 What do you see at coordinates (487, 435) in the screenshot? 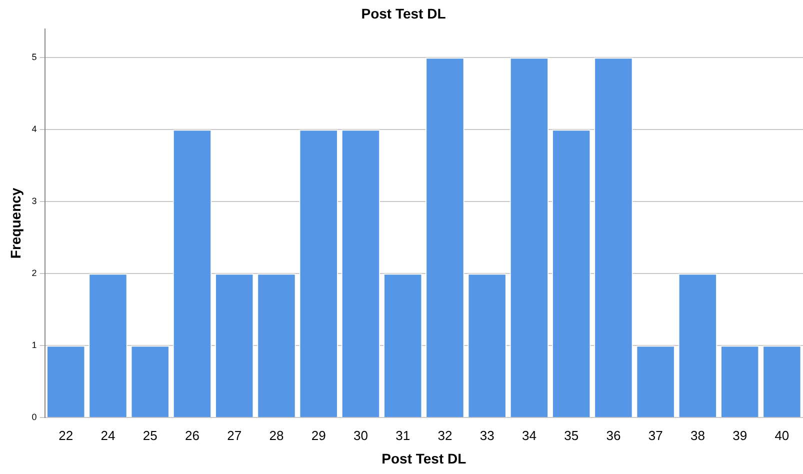
I see `x-tick-label: 33` at bounding box center [487, 435].